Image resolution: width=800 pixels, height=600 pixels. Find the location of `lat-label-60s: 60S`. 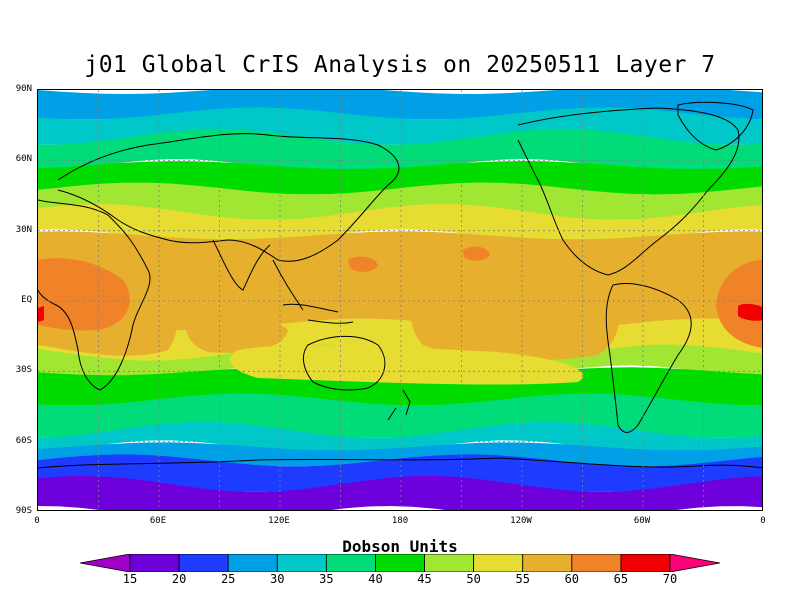

lat-label-60s: 60S is located at coordinates (23, 441).